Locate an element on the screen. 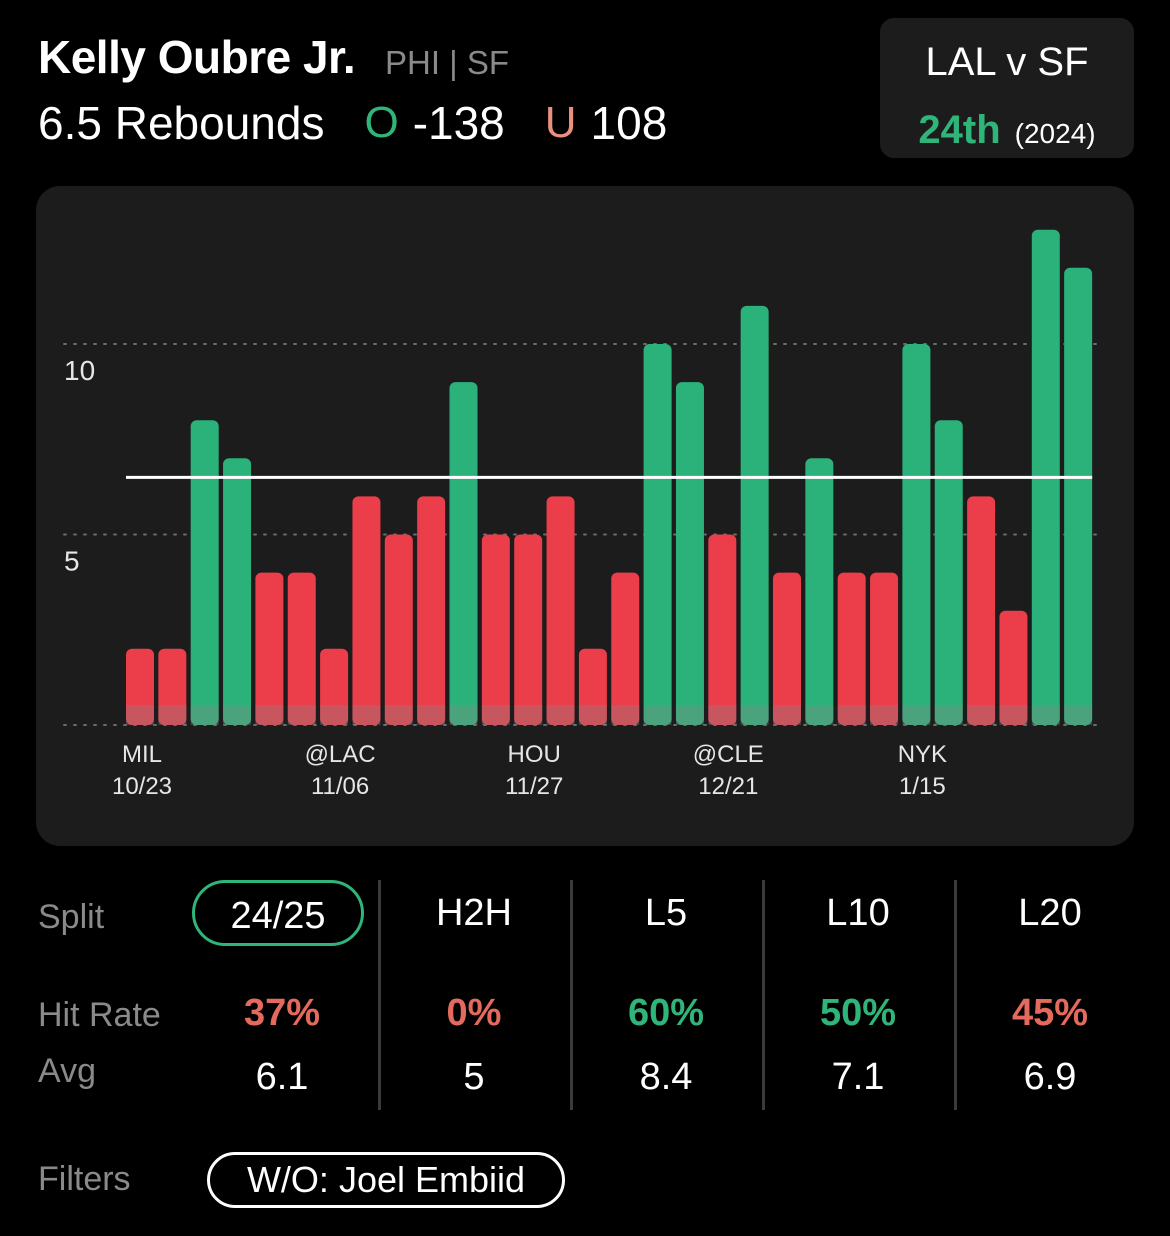 This screenshot has height=1236, width=1170. x-tick-opponent: NYK is located at coordinates (922, 754).